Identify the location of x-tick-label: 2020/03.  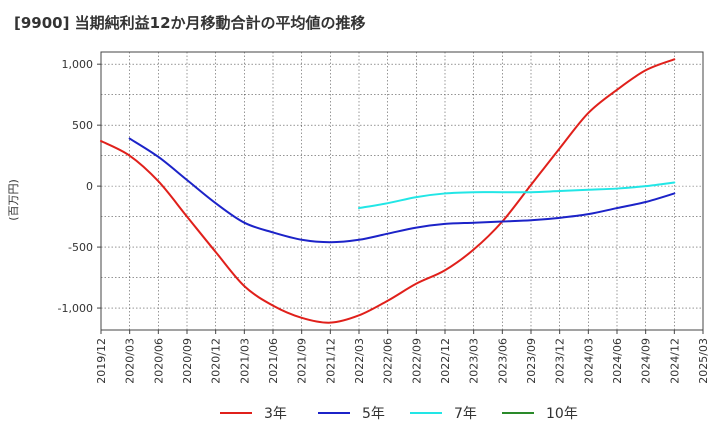
(130, 361).